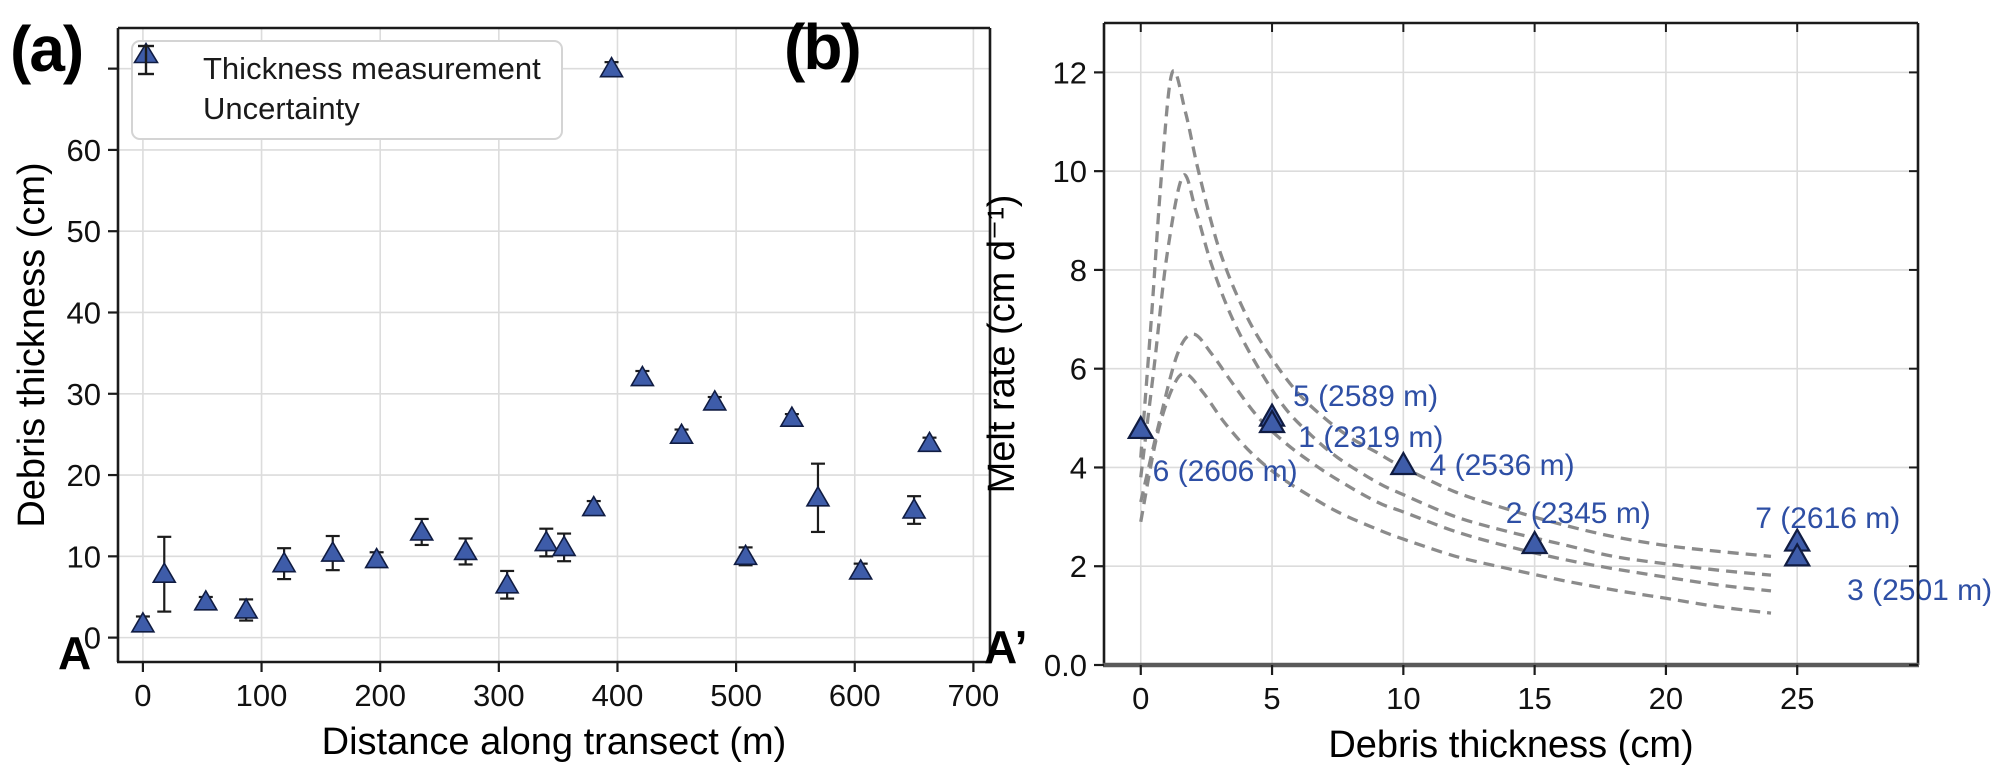 The width and height of the screenshot is (2014, 778). What do you see at coordinates (1578, 513) in the screenshot?
I see `site-annotation: 2 (2345 m)` at bounding box center [1578, 513].